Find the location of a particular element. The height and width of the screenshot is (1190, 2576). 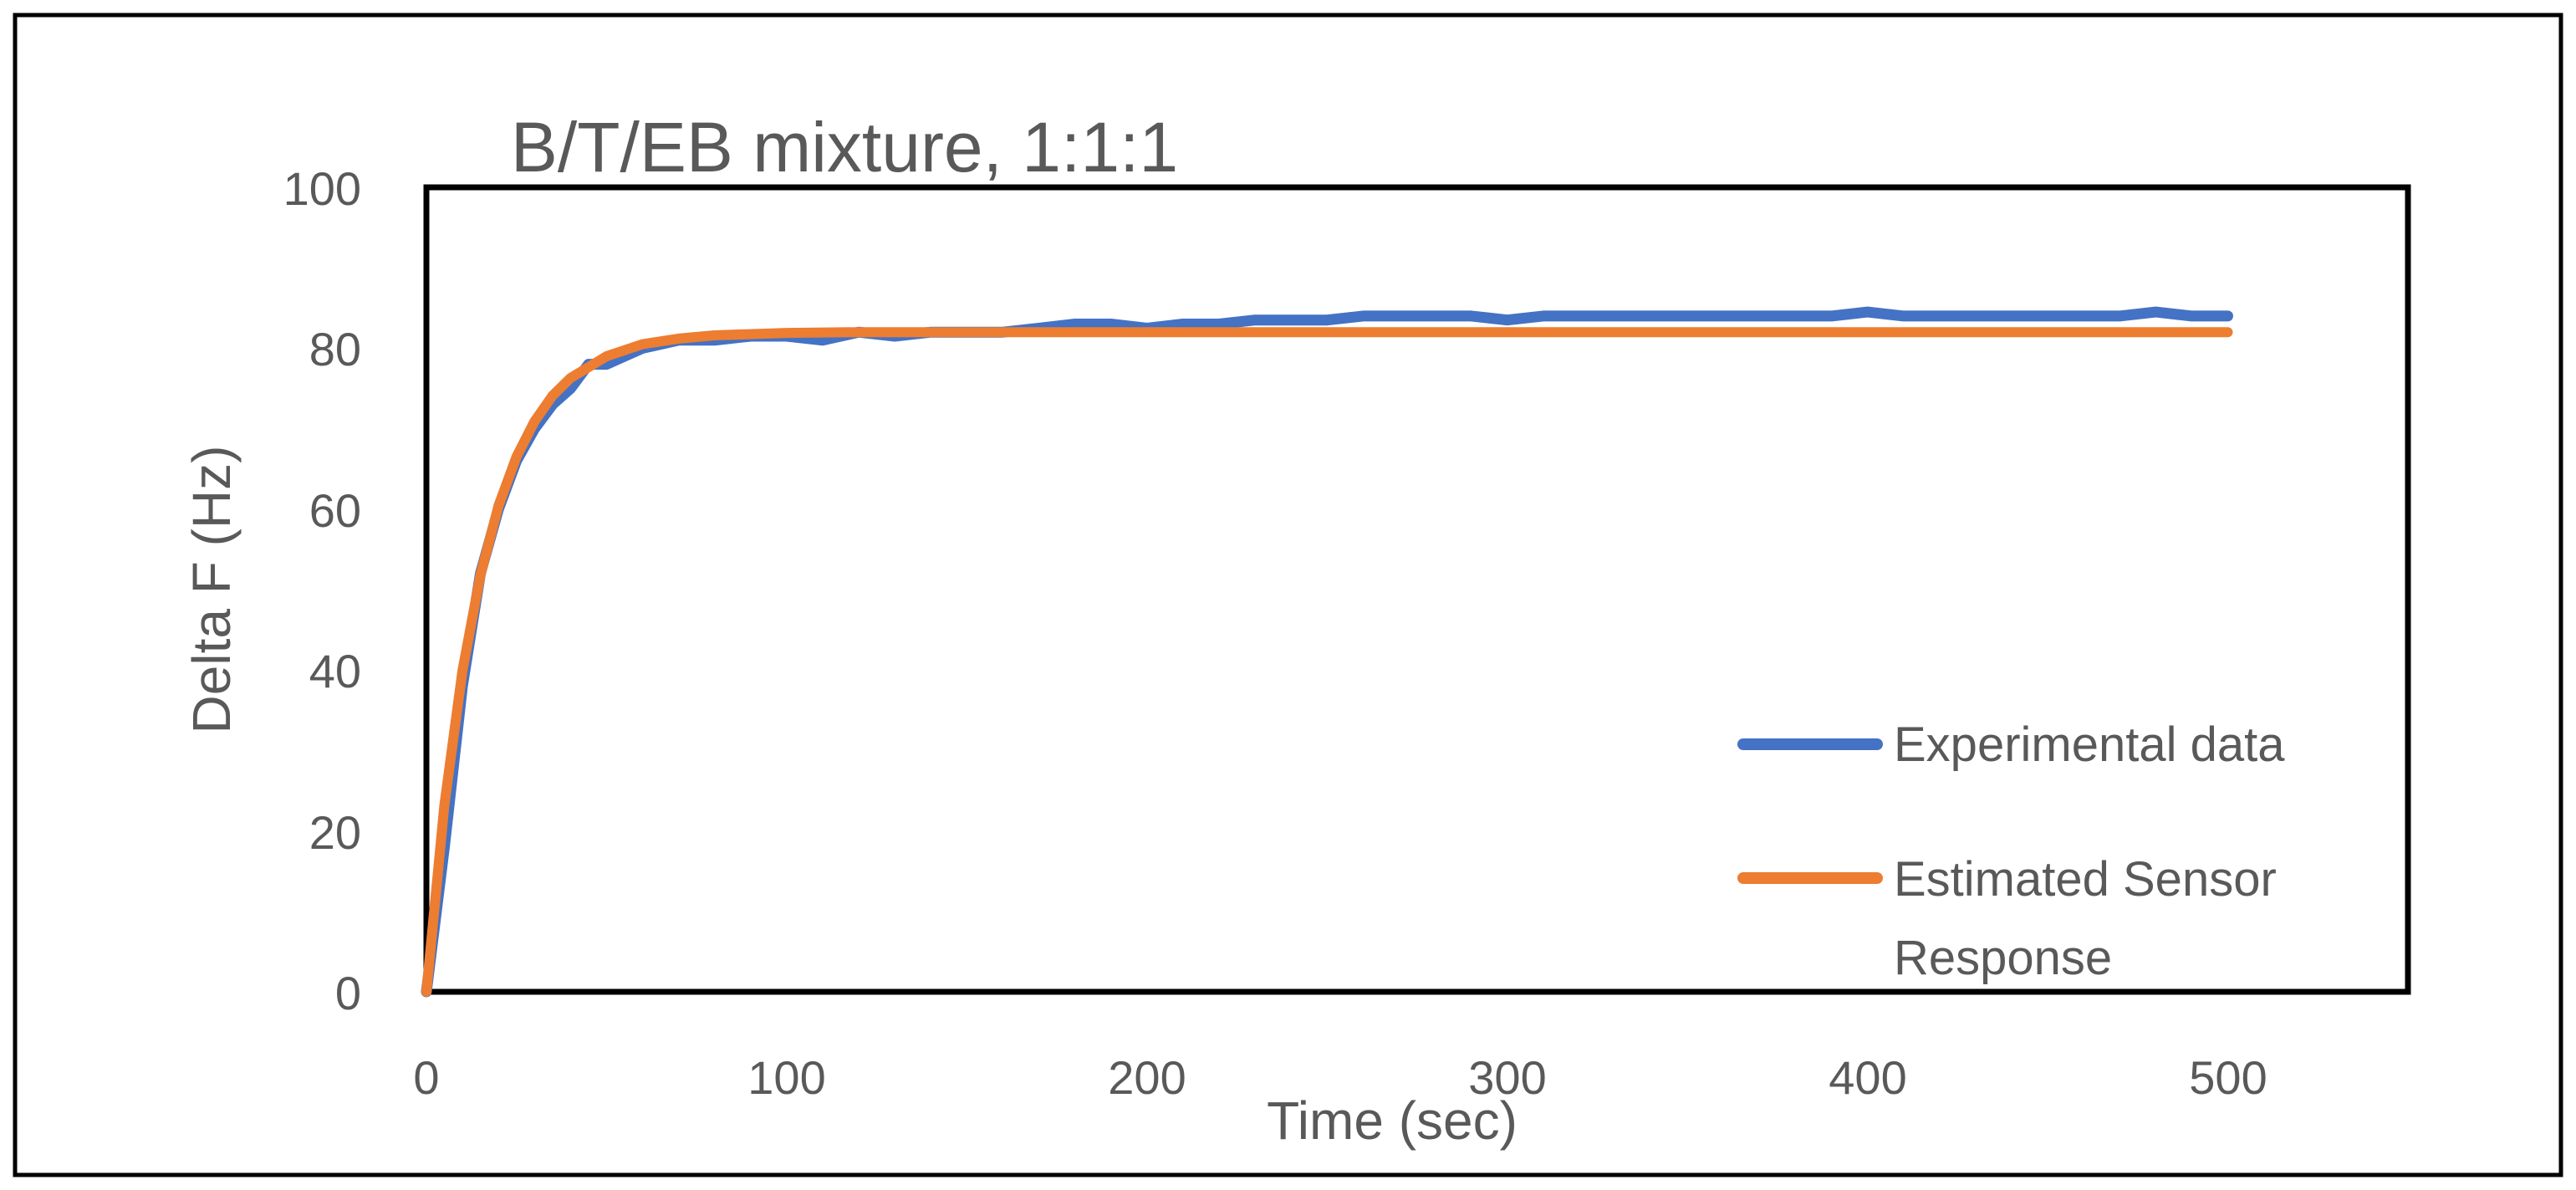

y-tick-label: 80 is located at coordinates (335, 349).